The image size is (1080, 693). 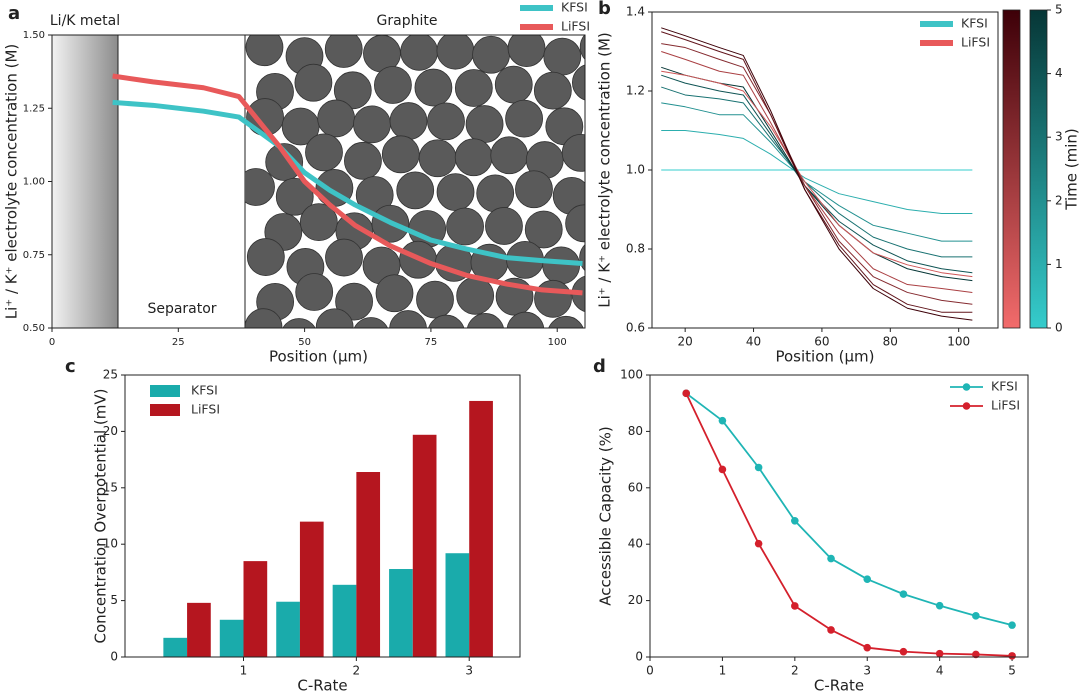 I want to click on x-tick-label: 25, so click(x=178, y=342).